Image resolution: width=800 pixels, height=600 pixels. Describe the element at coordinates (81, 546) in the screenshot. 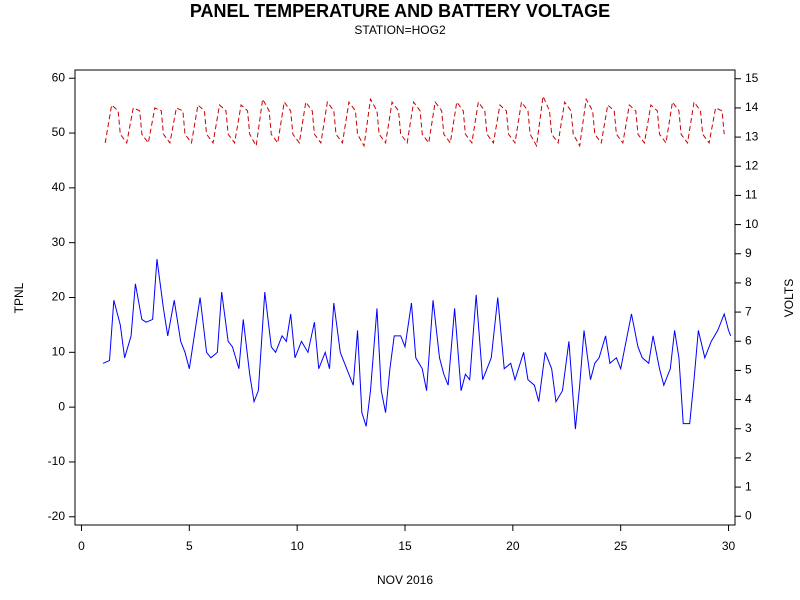

I see `x-tick-label: 0` at that location.